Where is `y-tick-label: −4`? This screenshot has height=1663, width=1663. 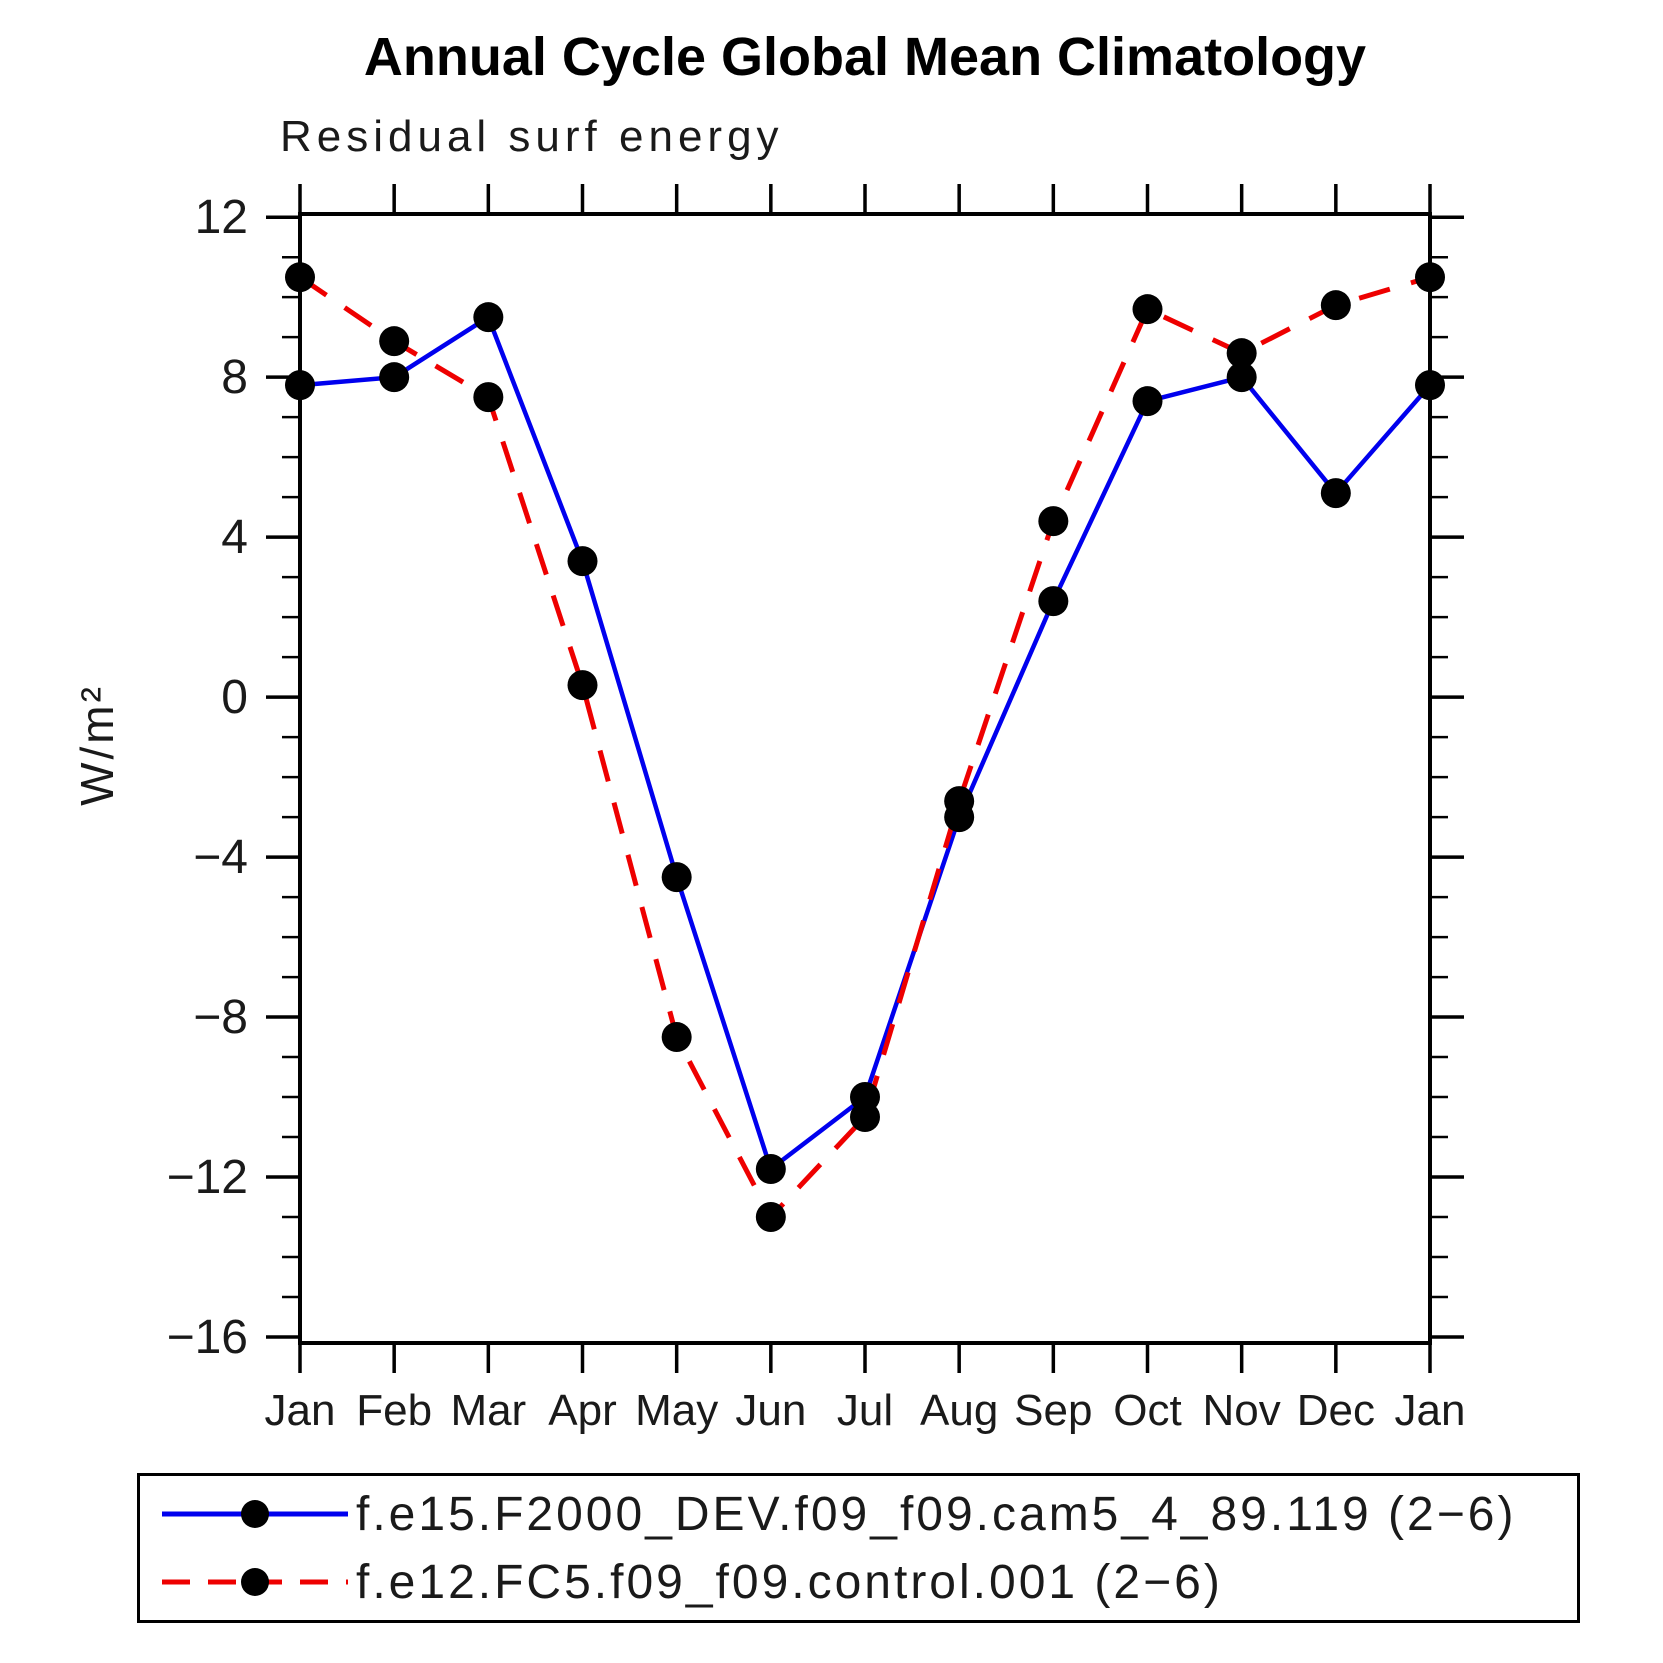 y-tick-label: −4 is located at coordinates (220, 857).